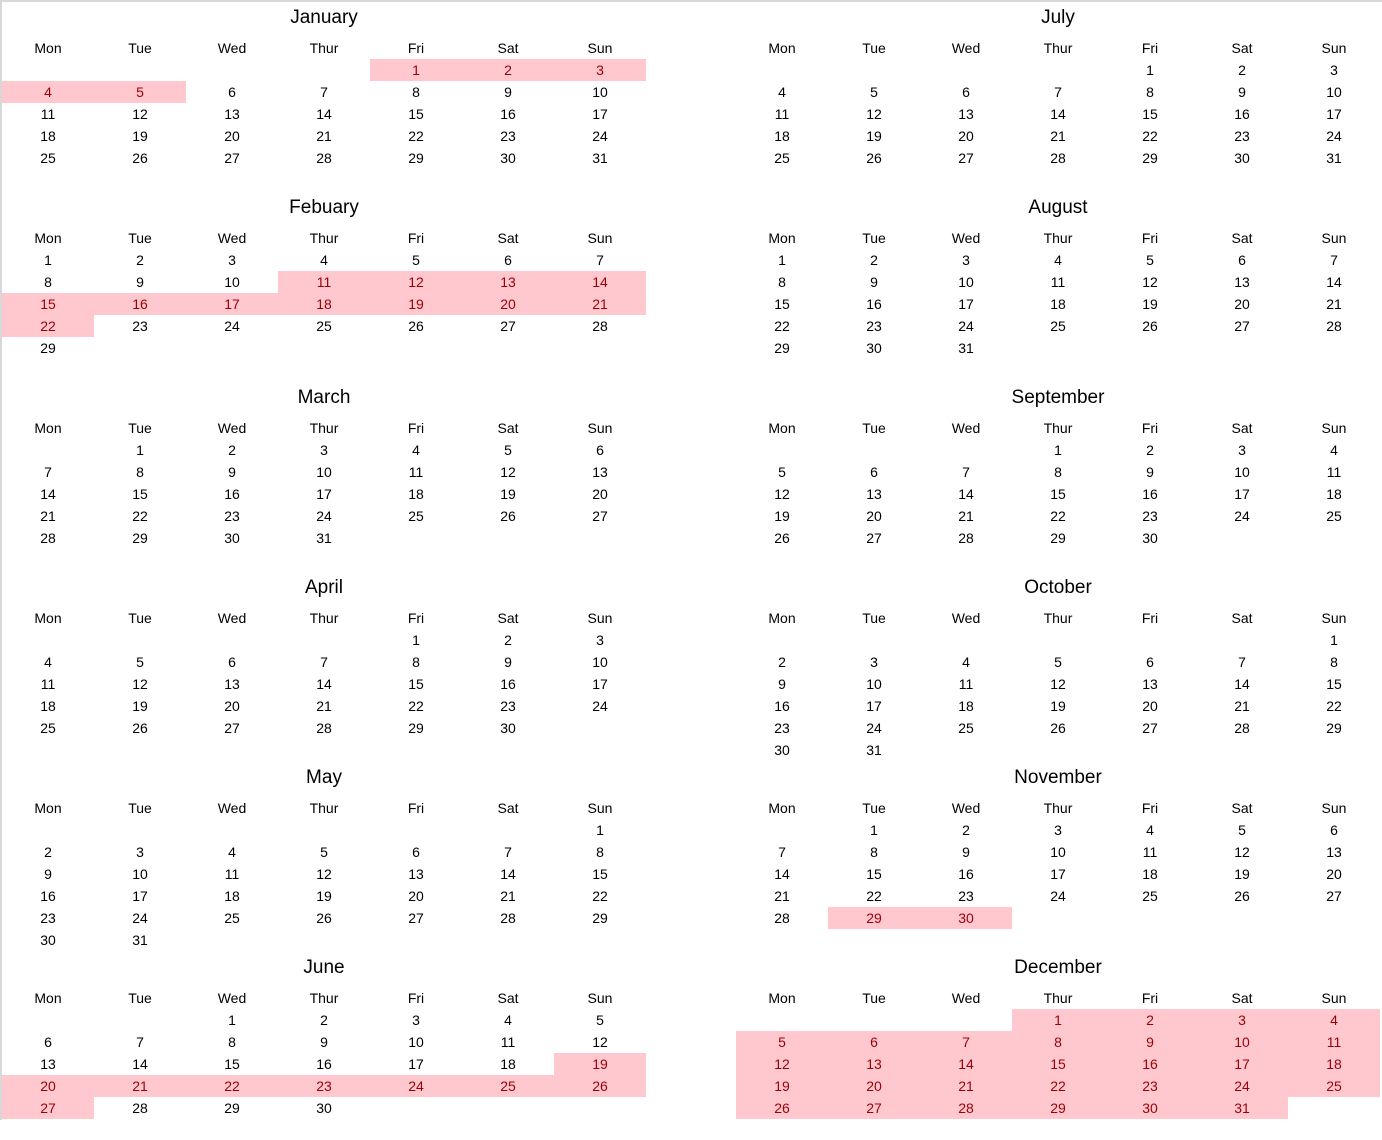 The image size is (1382, 1140). What do you see at coordinates (1058, 494) in the screenshot?
I see `week-row: 12 13 14 15 16 17 18` at bounding box center [1058, 494].